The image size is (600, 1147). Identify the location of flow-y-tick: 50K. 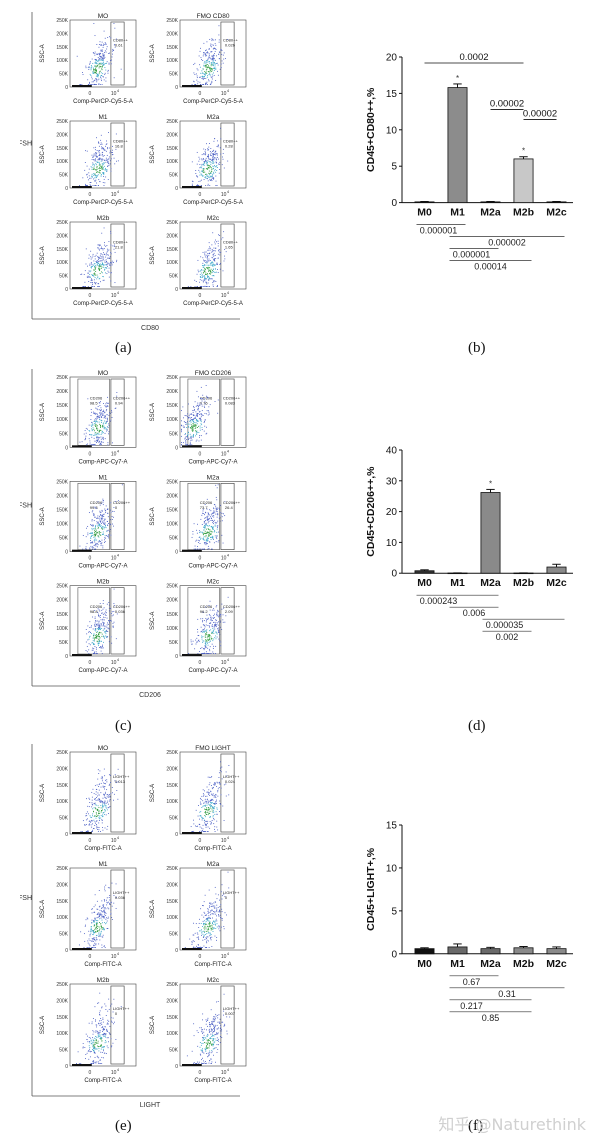
(174, 1051).